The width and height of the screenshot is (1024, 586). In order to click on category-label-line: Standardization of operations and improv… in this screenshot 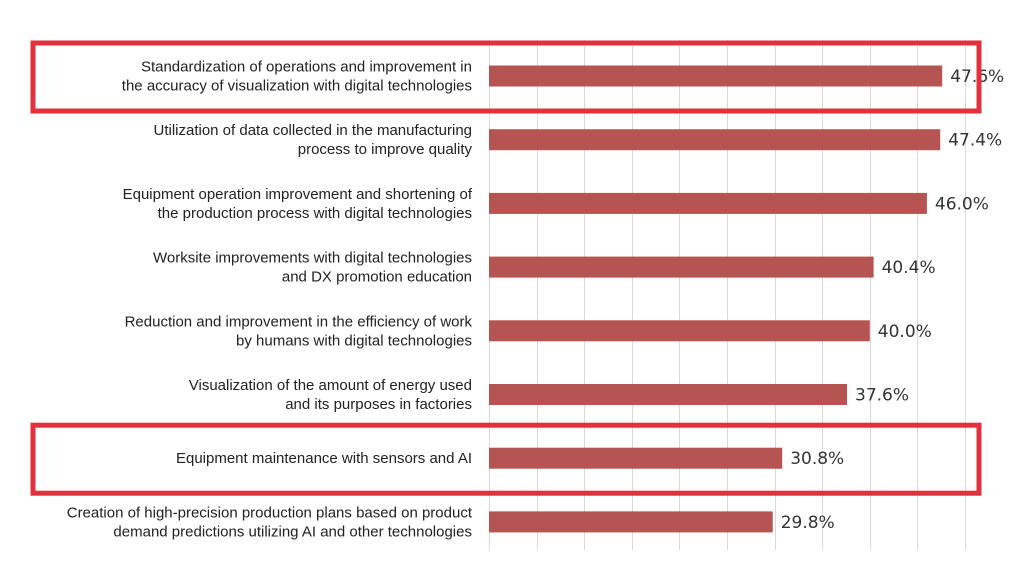, I will do `click(306, 67)`.